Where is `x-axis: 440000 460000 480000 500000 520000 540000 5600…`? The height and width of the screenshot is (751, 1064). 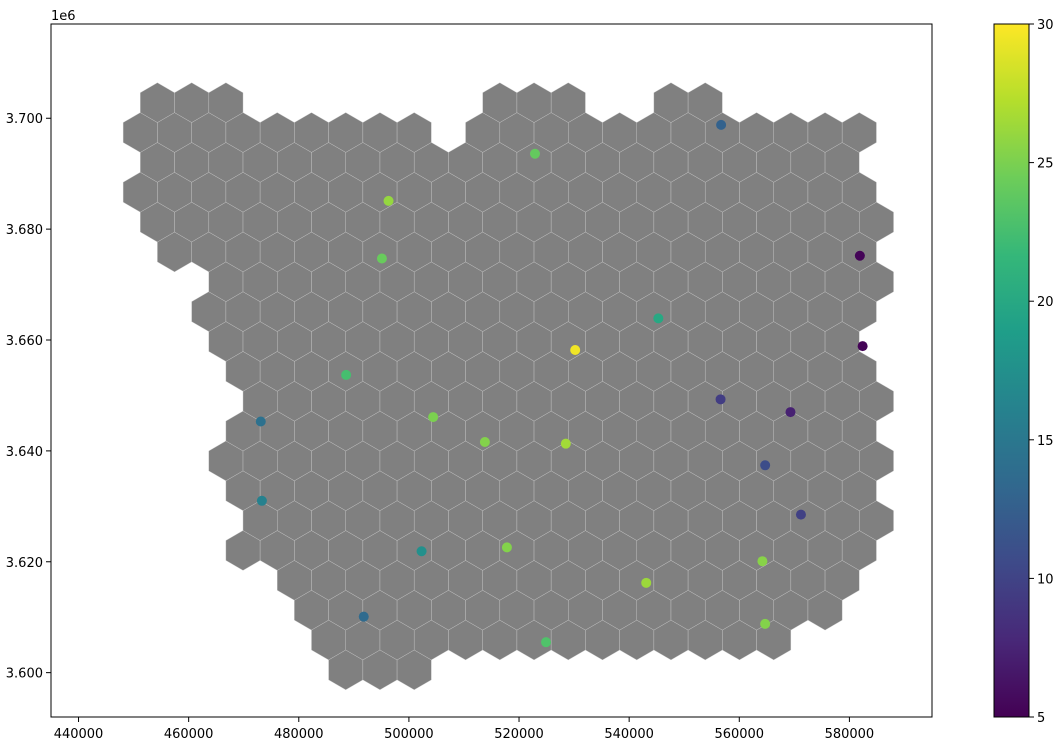
x-axis: 440000 460000 480000 500000 520000 540000 5600… is located at coordinates (464, 729).